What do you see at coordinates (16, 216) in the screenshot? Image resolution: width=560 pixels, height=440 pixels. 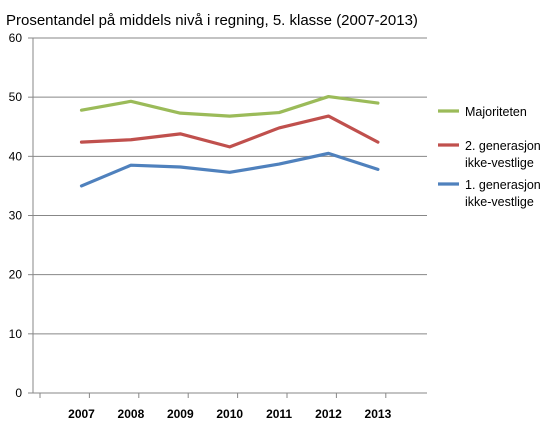 I see `y-tick-label-30: 30` at bounding box center [16, 216].